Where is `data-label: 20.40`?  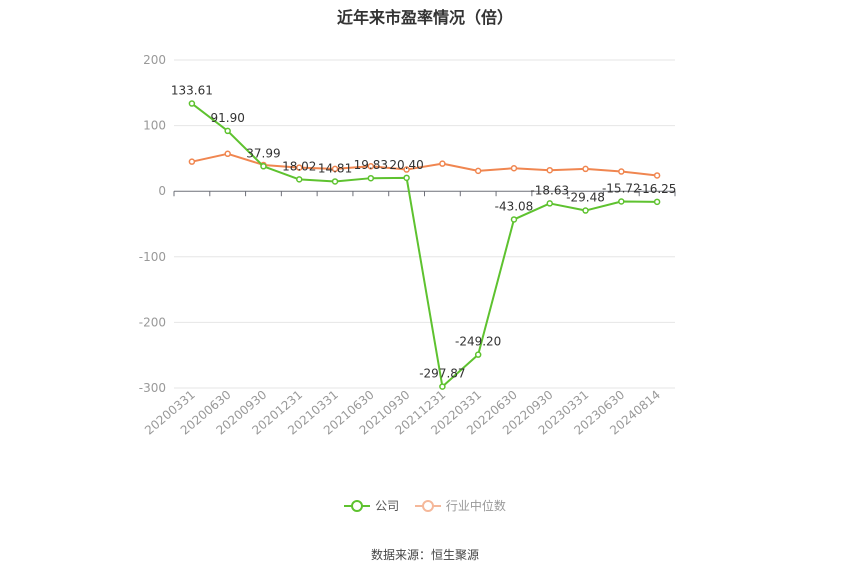 data-label: 20.40 is located at coordinates (406, 165).